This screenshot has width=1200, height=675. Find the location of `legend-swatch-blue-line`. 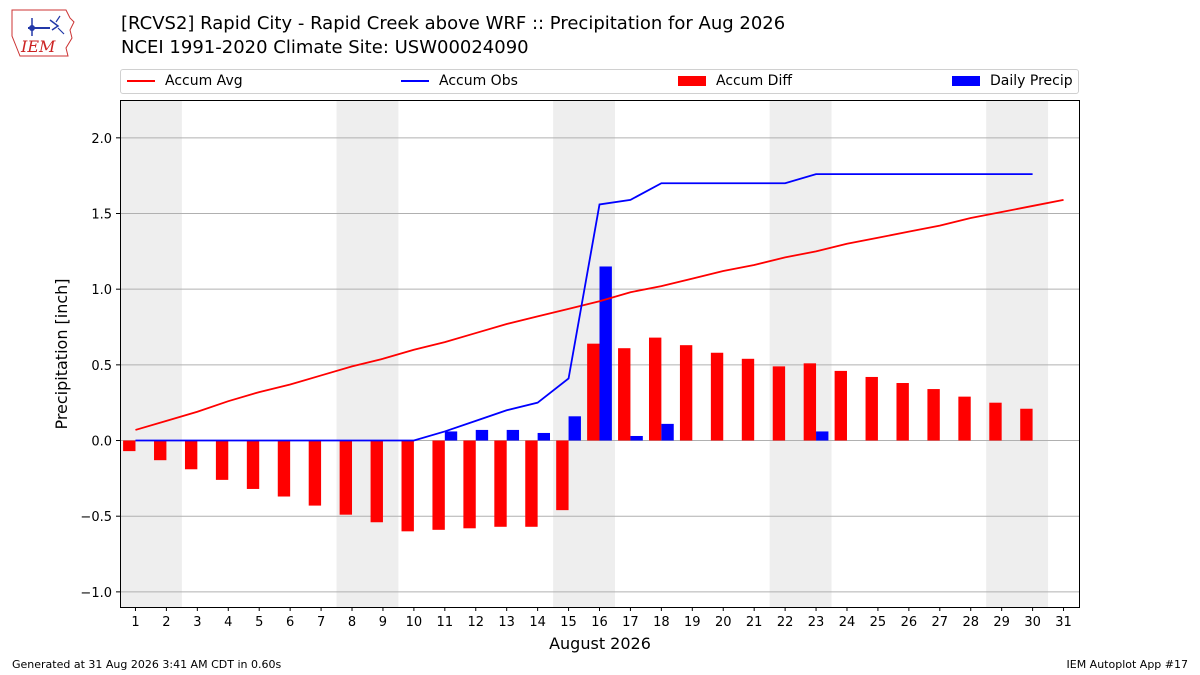

legend-swatch-blue-line is located at coordinates (415, 81).